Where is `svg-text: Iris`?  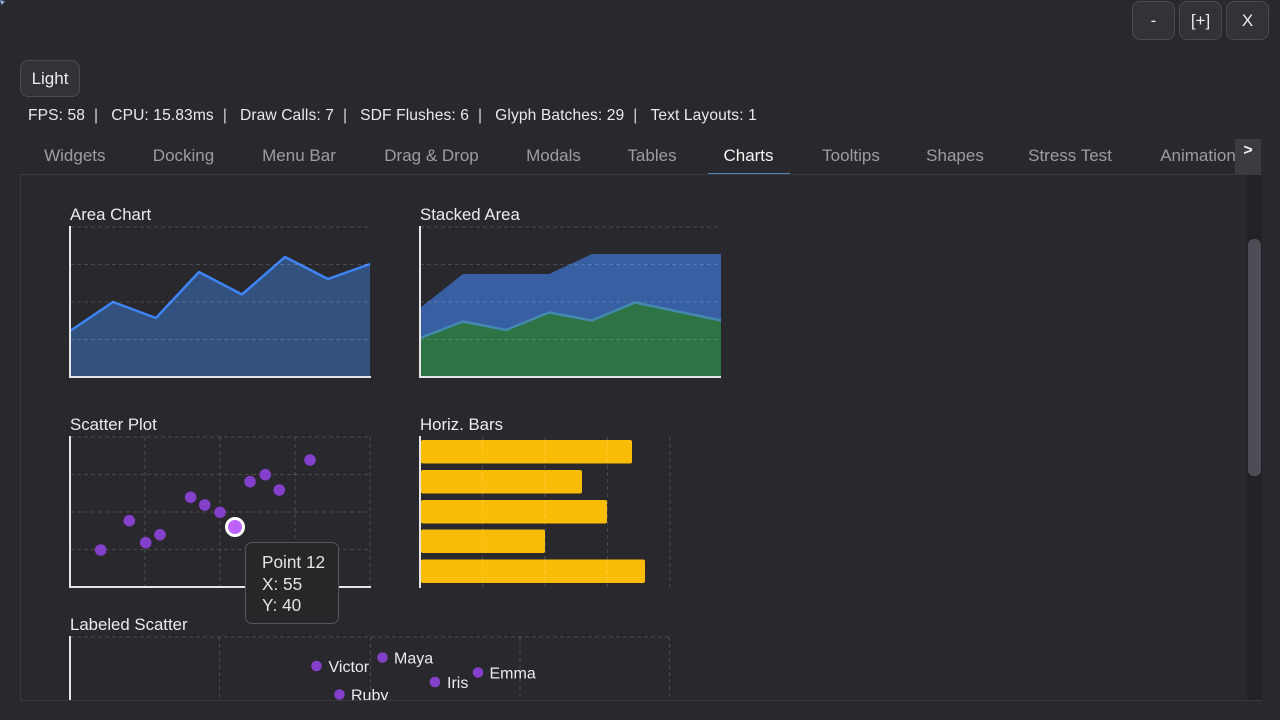
svg-text: Iris is located at coordinates (457, 683).